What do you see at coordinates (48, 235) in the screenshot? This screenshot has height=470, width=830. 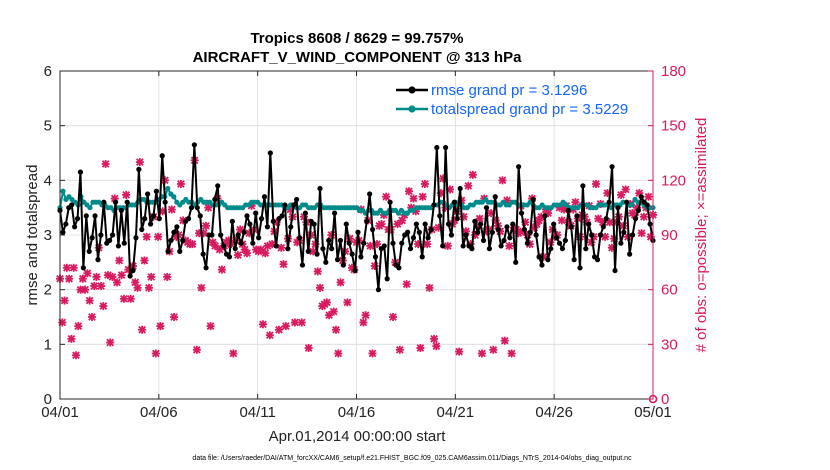 I see `y-tick-label: 3` at bounding box center [48, 235].